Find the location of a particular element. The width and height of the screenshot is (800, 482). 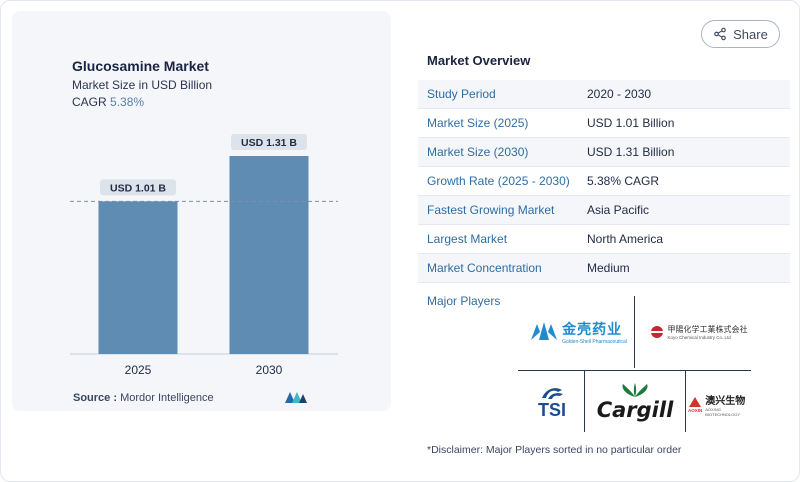

tsi-text: TSI is located at coordinates (551, 410).